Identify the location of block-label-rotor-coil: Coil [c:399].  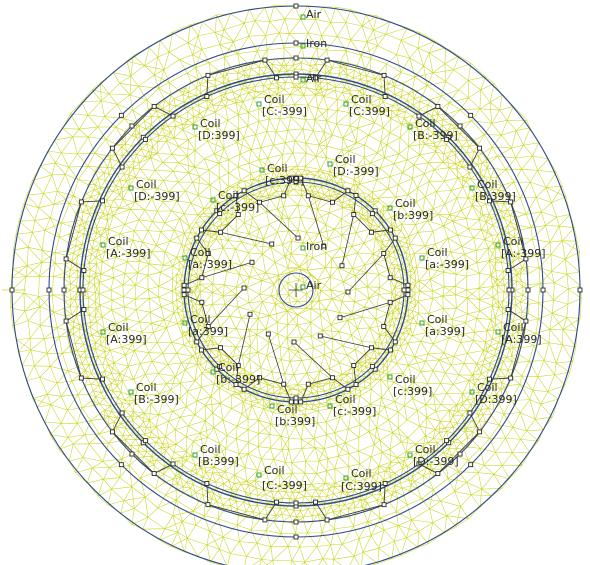
(409, 385).